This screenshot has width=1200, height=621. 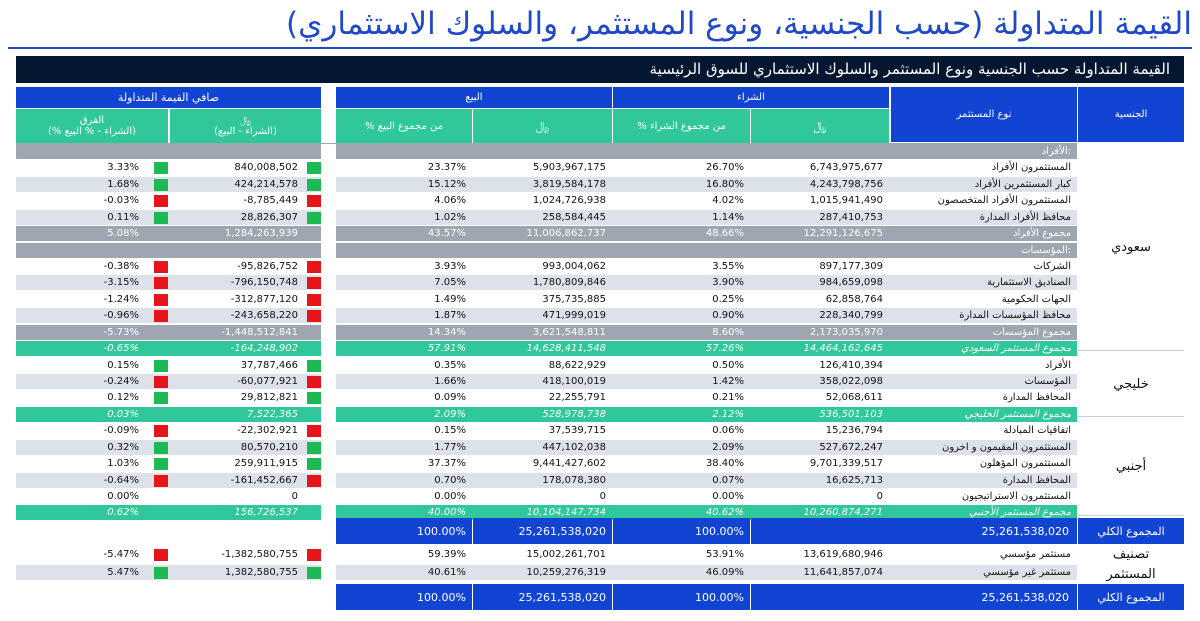 I want to click on sell-value: 14,628,411,548, so click(x=566, y=348).